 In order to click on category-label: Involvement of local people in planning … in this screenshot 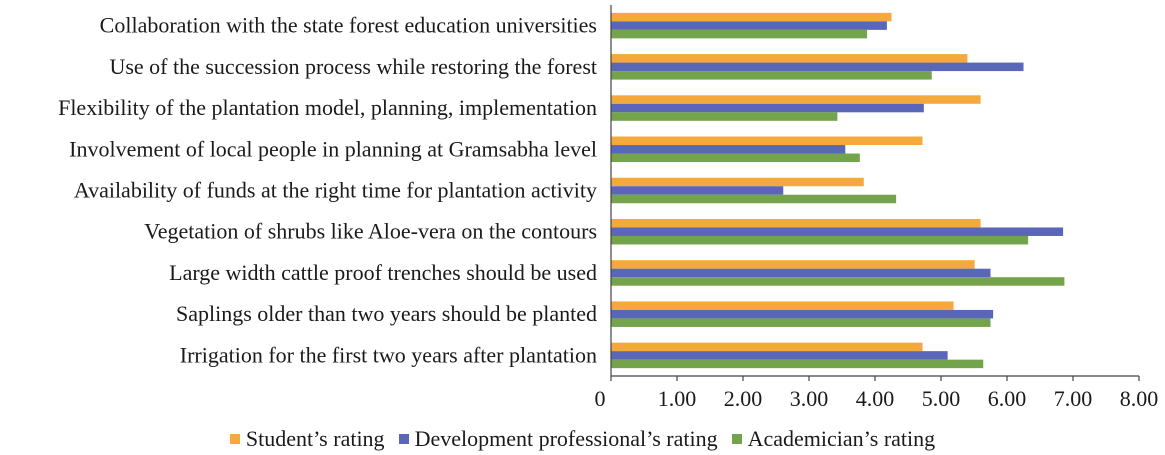, I will do `click(333, 148)`.